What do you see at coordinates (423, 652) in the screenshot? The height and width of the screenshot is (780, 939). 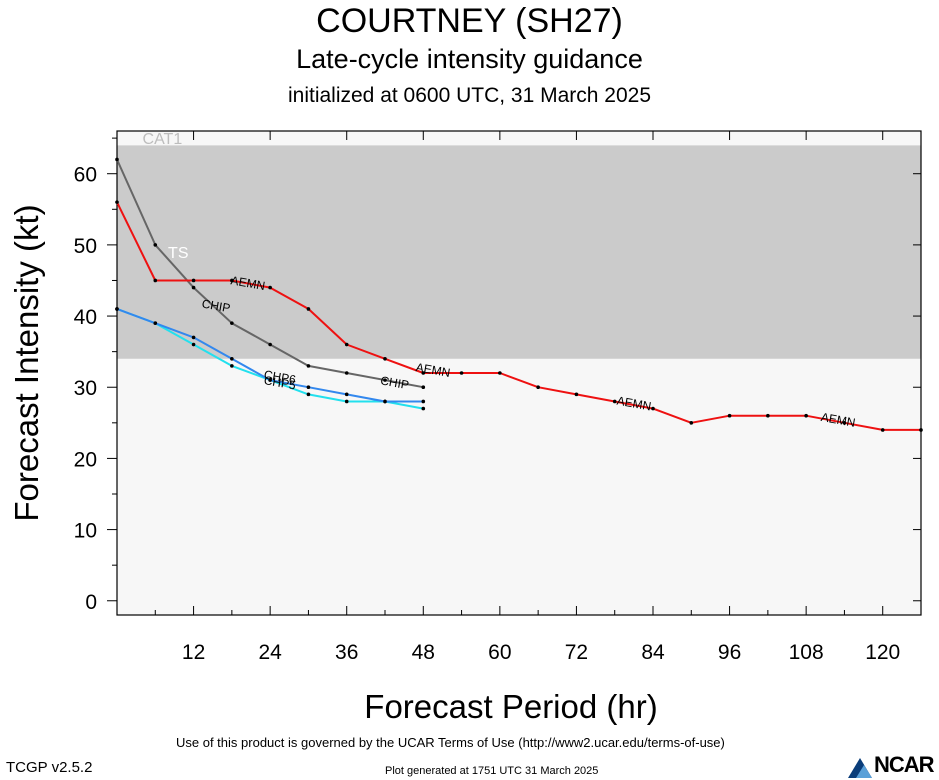 I see `x-tick-label: 48` at bounding box center [423, 652].